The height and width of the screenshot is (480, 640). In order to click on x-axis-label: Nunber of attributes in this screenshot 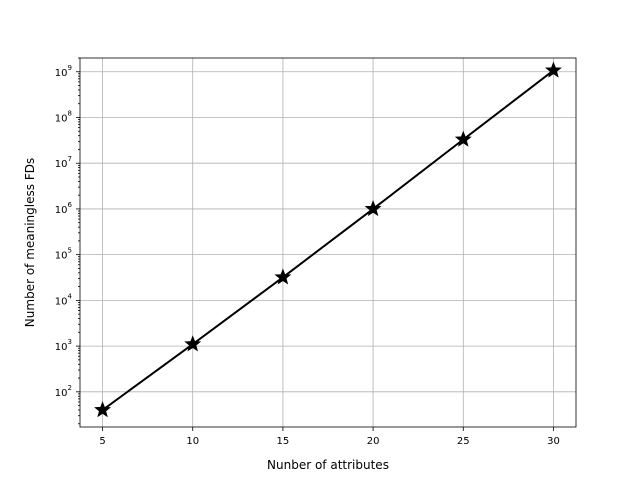, I will do `click(328, 465)`.